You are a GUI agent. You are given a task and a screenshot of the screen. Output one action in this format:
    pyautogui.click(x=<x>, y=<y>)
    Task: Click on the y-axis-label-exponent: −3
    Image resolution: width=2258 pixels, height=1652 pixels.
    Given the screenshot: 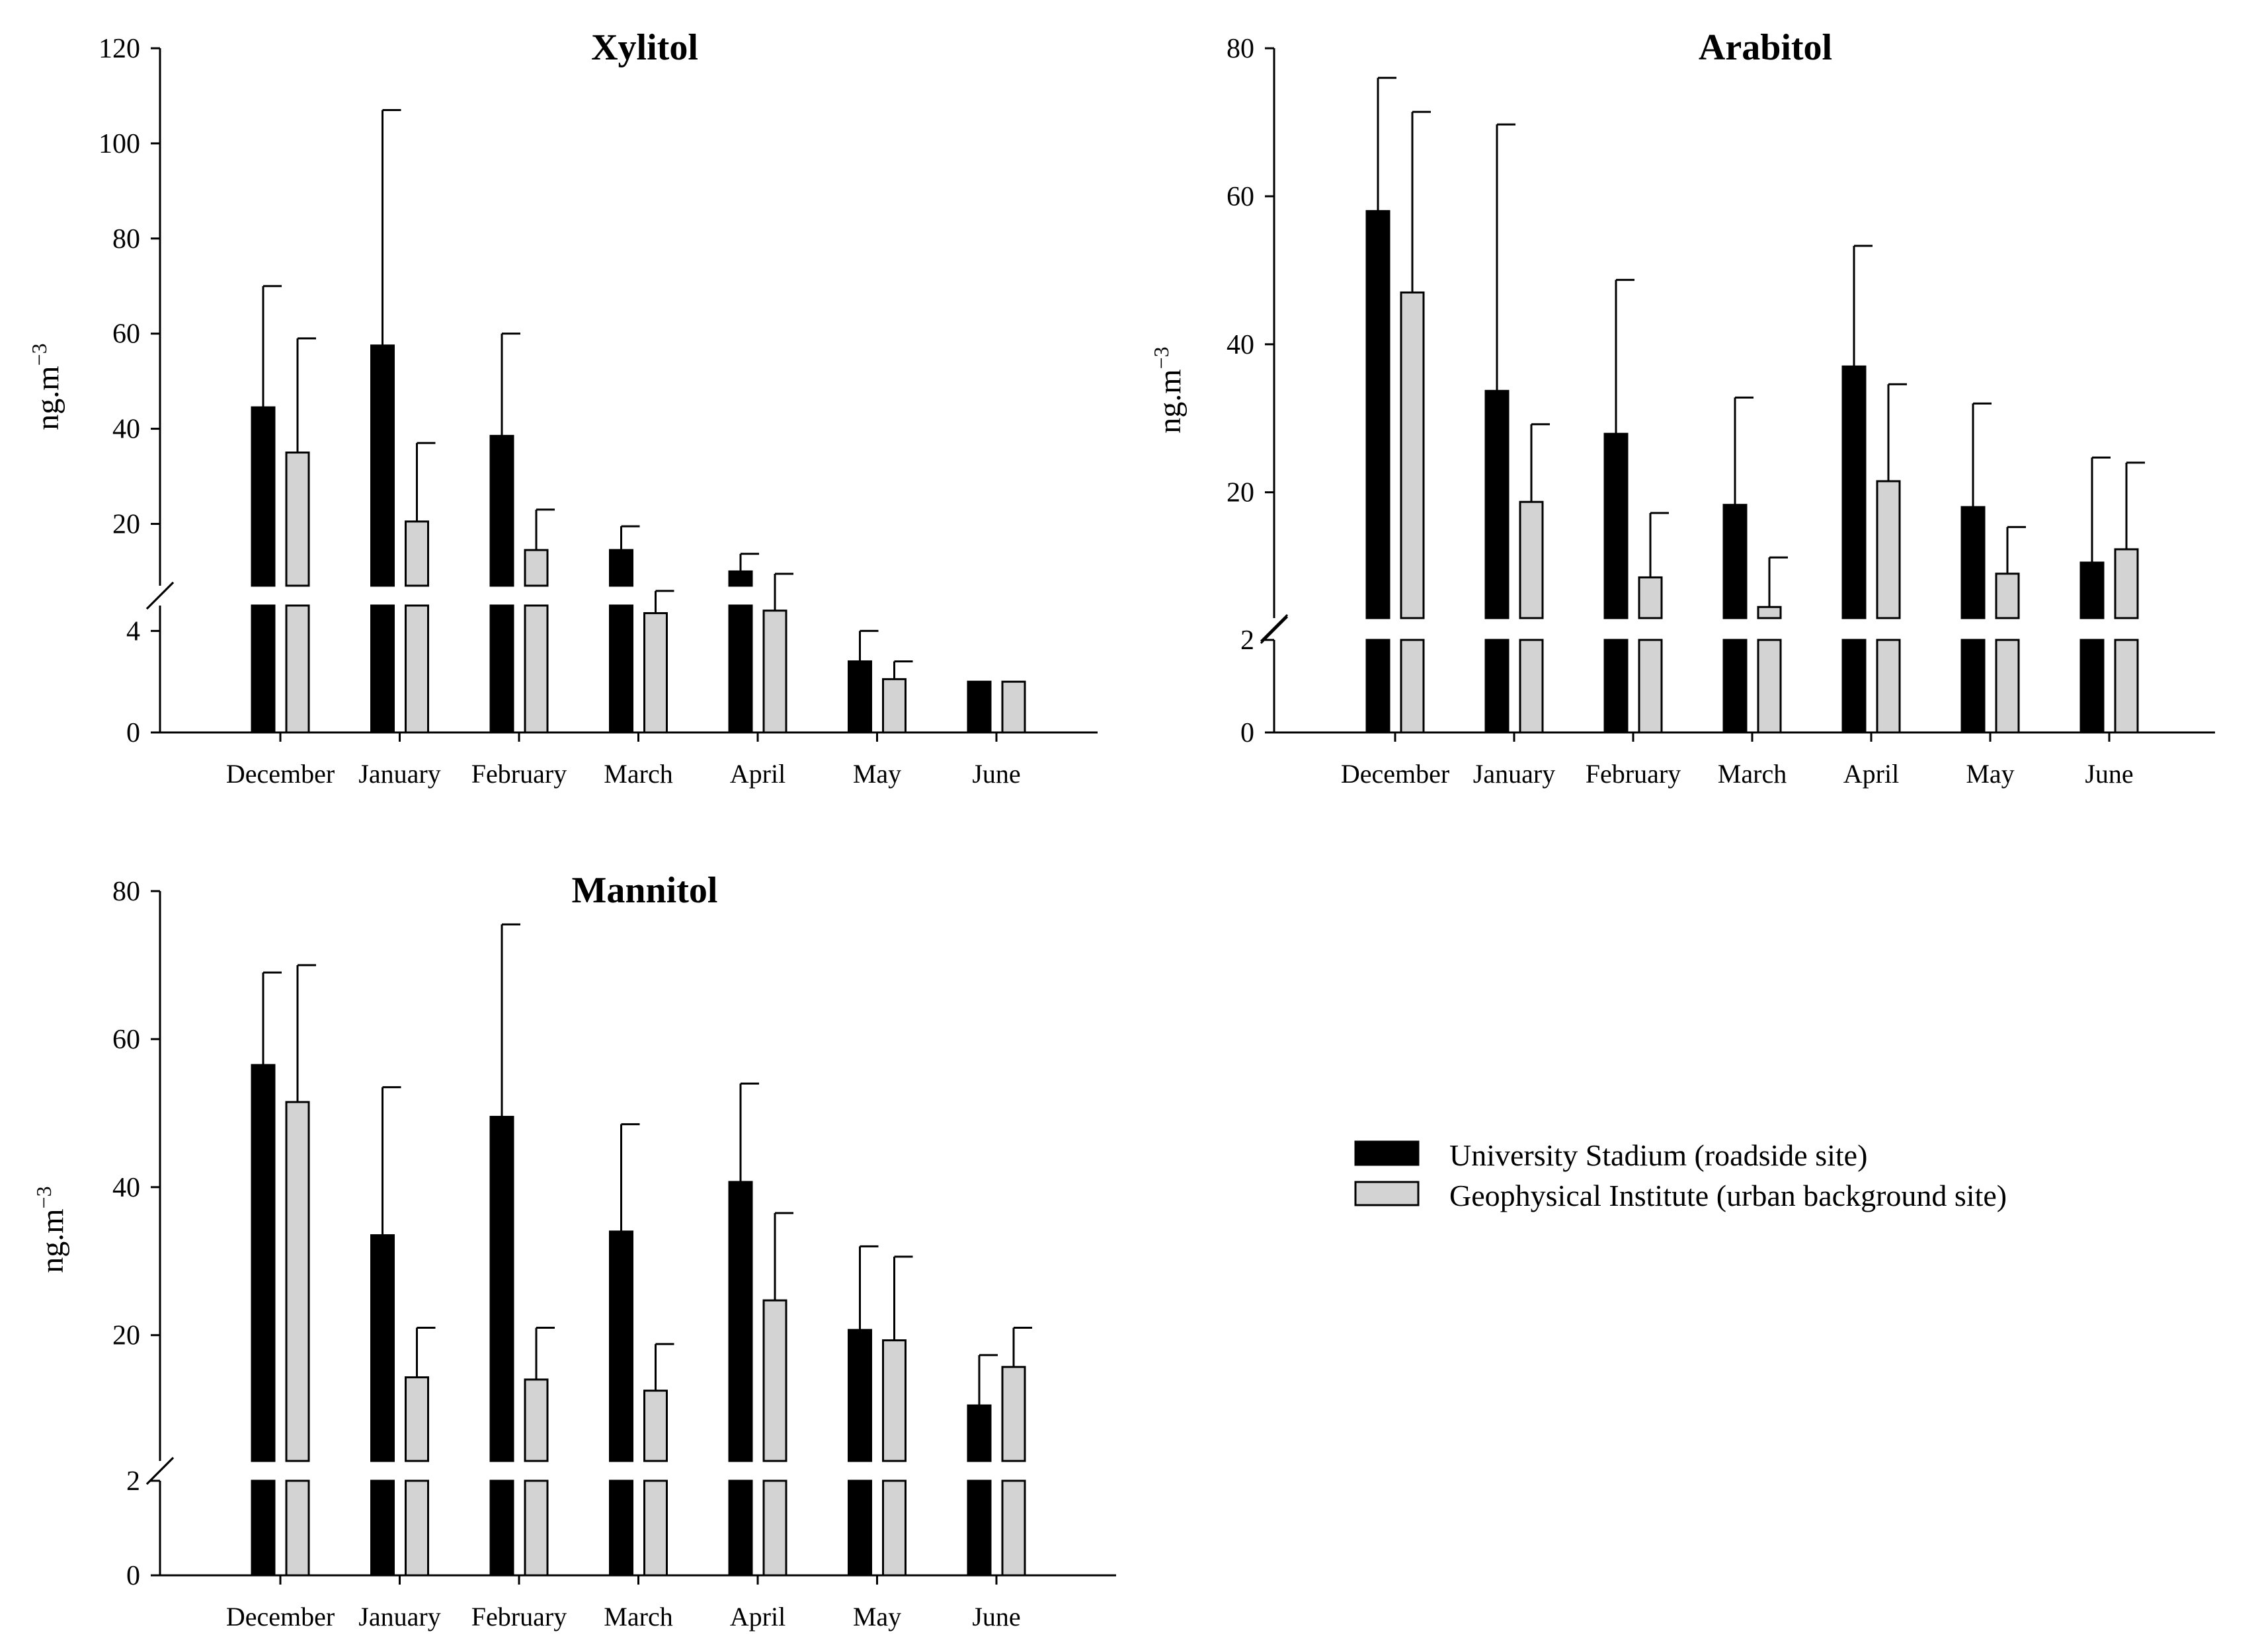 What is the action you would take?
    pyautogui.click(x=1161, y=357)
    